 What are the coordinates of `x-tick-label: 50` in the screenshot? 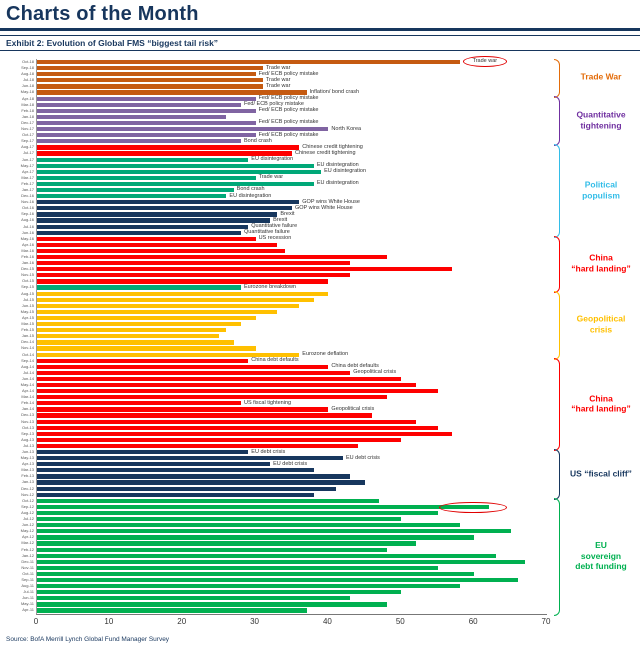 It's located at (400, 621).